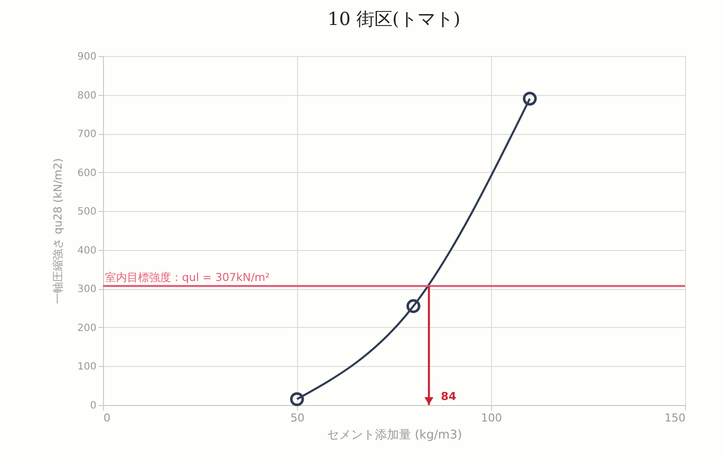 Image resolution: width=724 pixels, height=459 pixels. What do you see at coordinates (86, 173) in the screenshot?
I see `y-tick-label: 600` at bounding box center [86, 173].